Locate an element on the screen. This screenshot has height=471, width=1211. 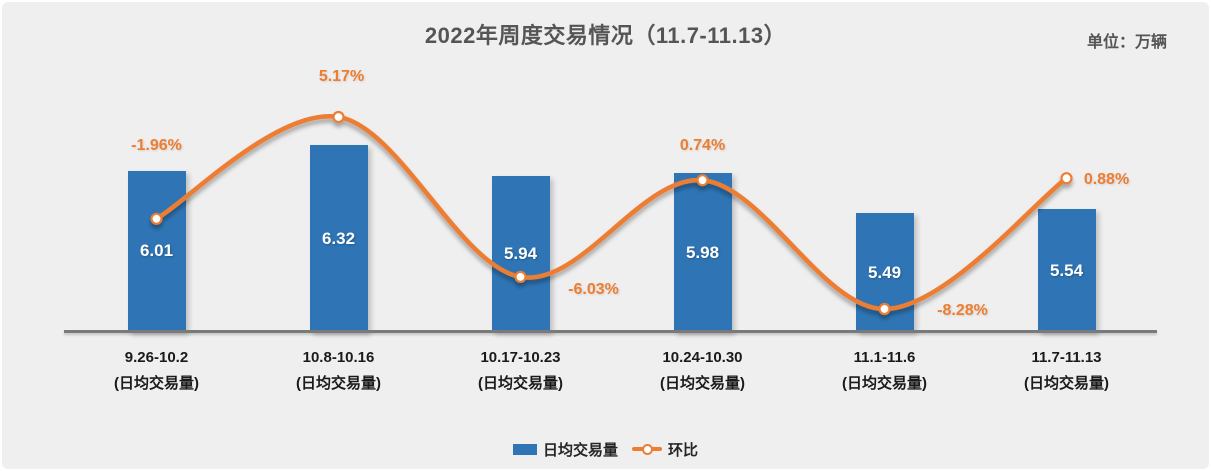
bar-value-label: 5.49 is located at coordinates (884, 272).